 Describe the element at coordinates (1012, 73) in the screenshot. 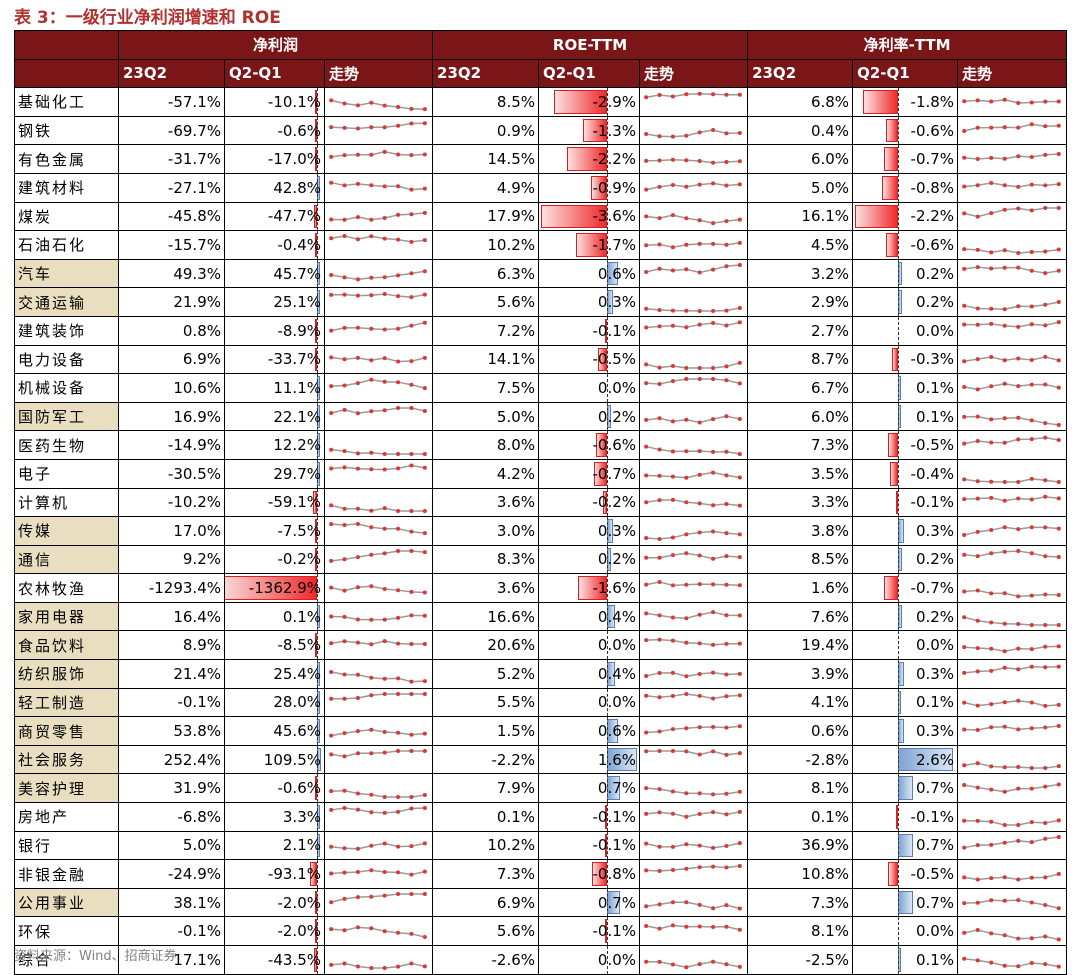

I see `subheader-trend: 走势` at that location.